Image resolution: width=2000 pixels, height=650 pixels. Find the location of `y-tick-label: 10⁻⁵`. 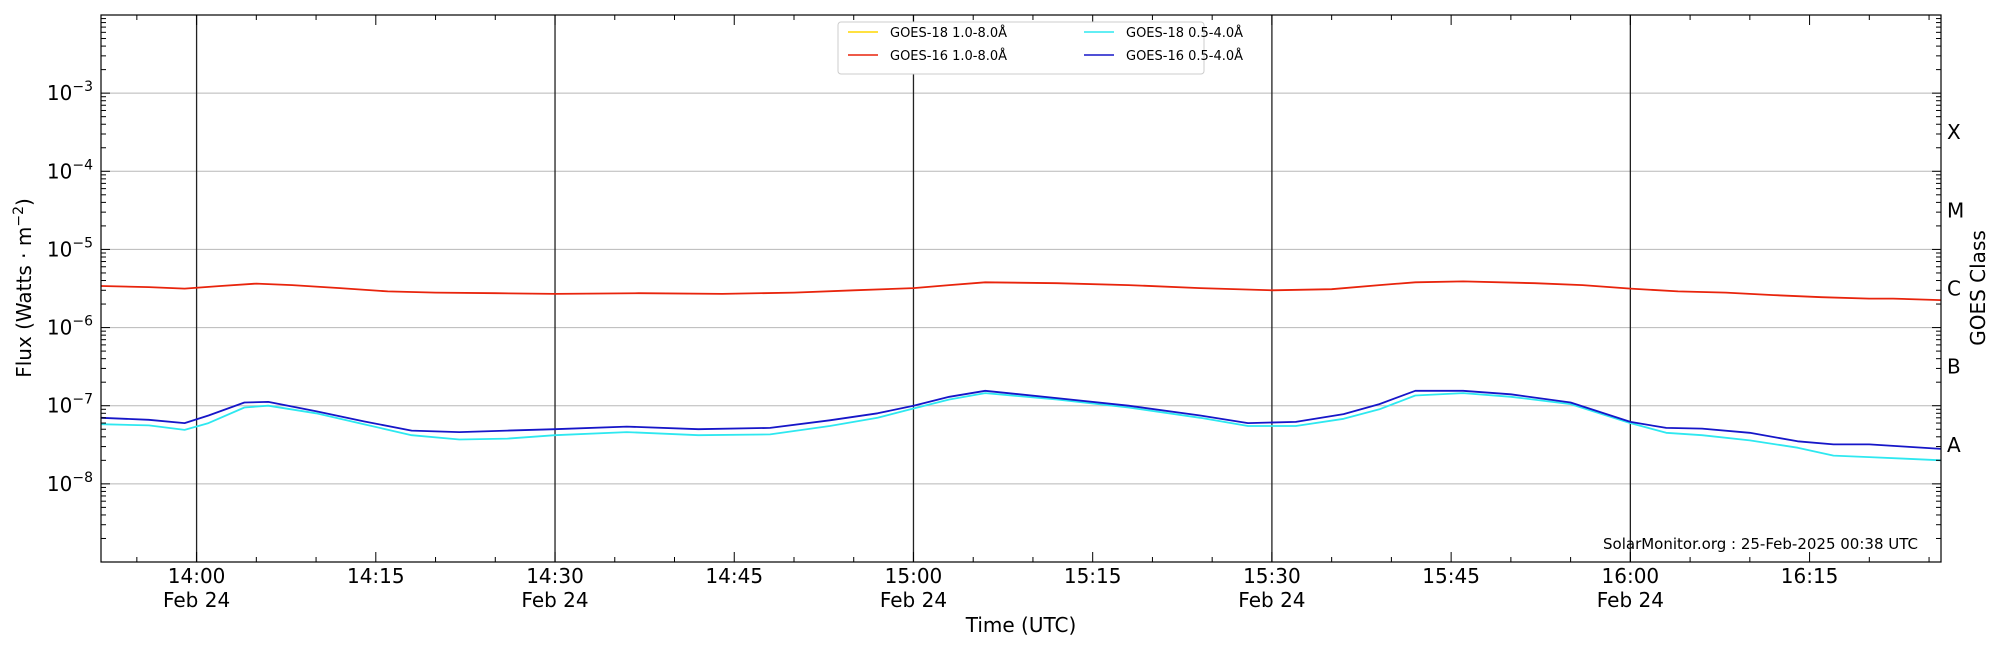

y-tick-label: 10⁻⁵ is located at coordinates (70, 248).